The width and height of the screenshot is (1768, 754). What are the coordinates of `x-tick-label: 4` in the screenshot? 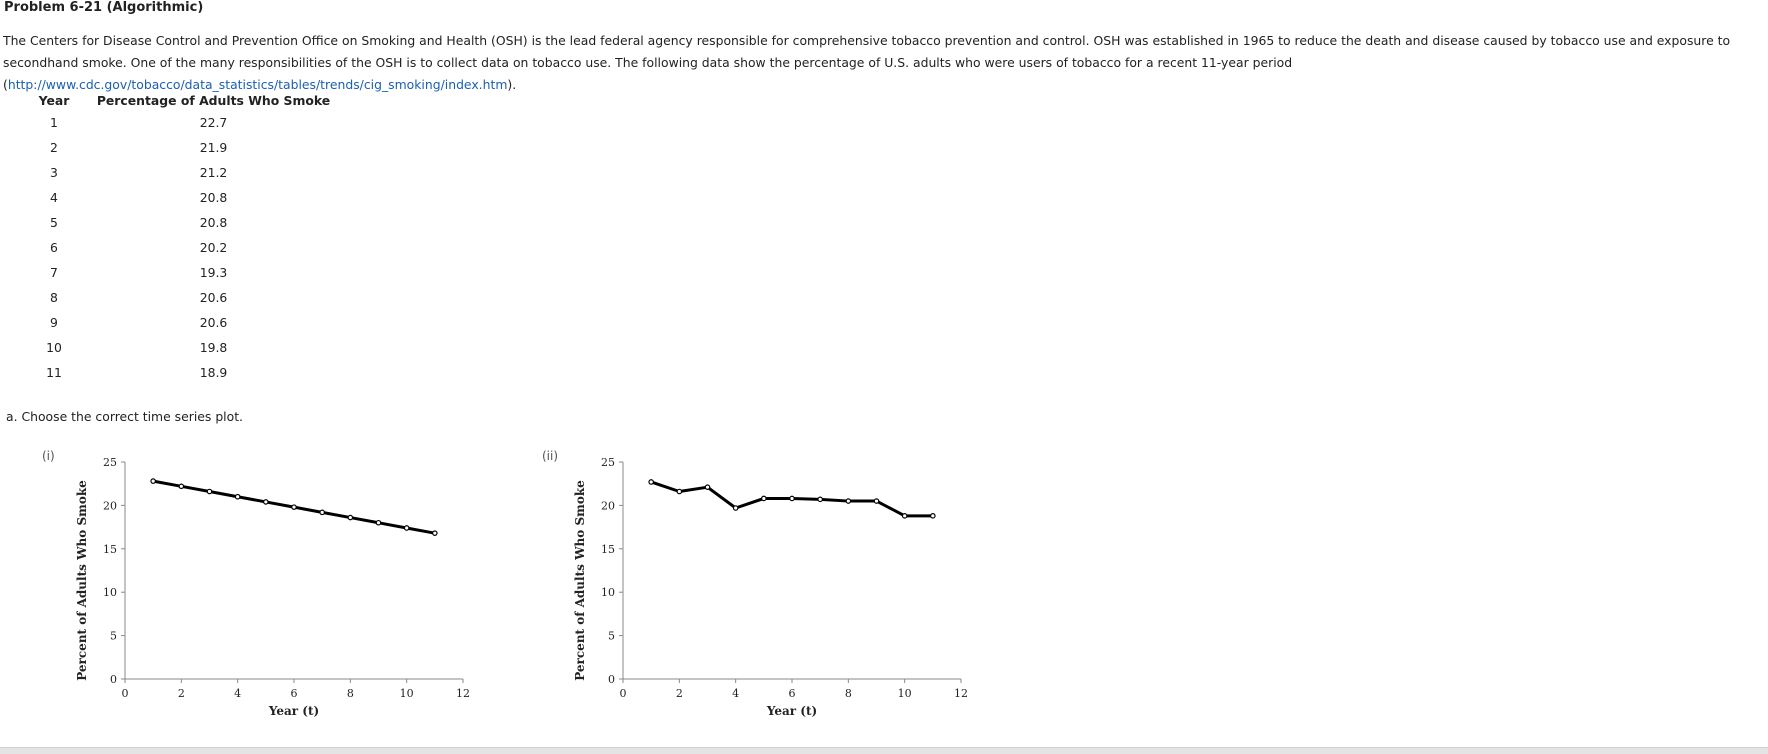 It's located at (237, 693).